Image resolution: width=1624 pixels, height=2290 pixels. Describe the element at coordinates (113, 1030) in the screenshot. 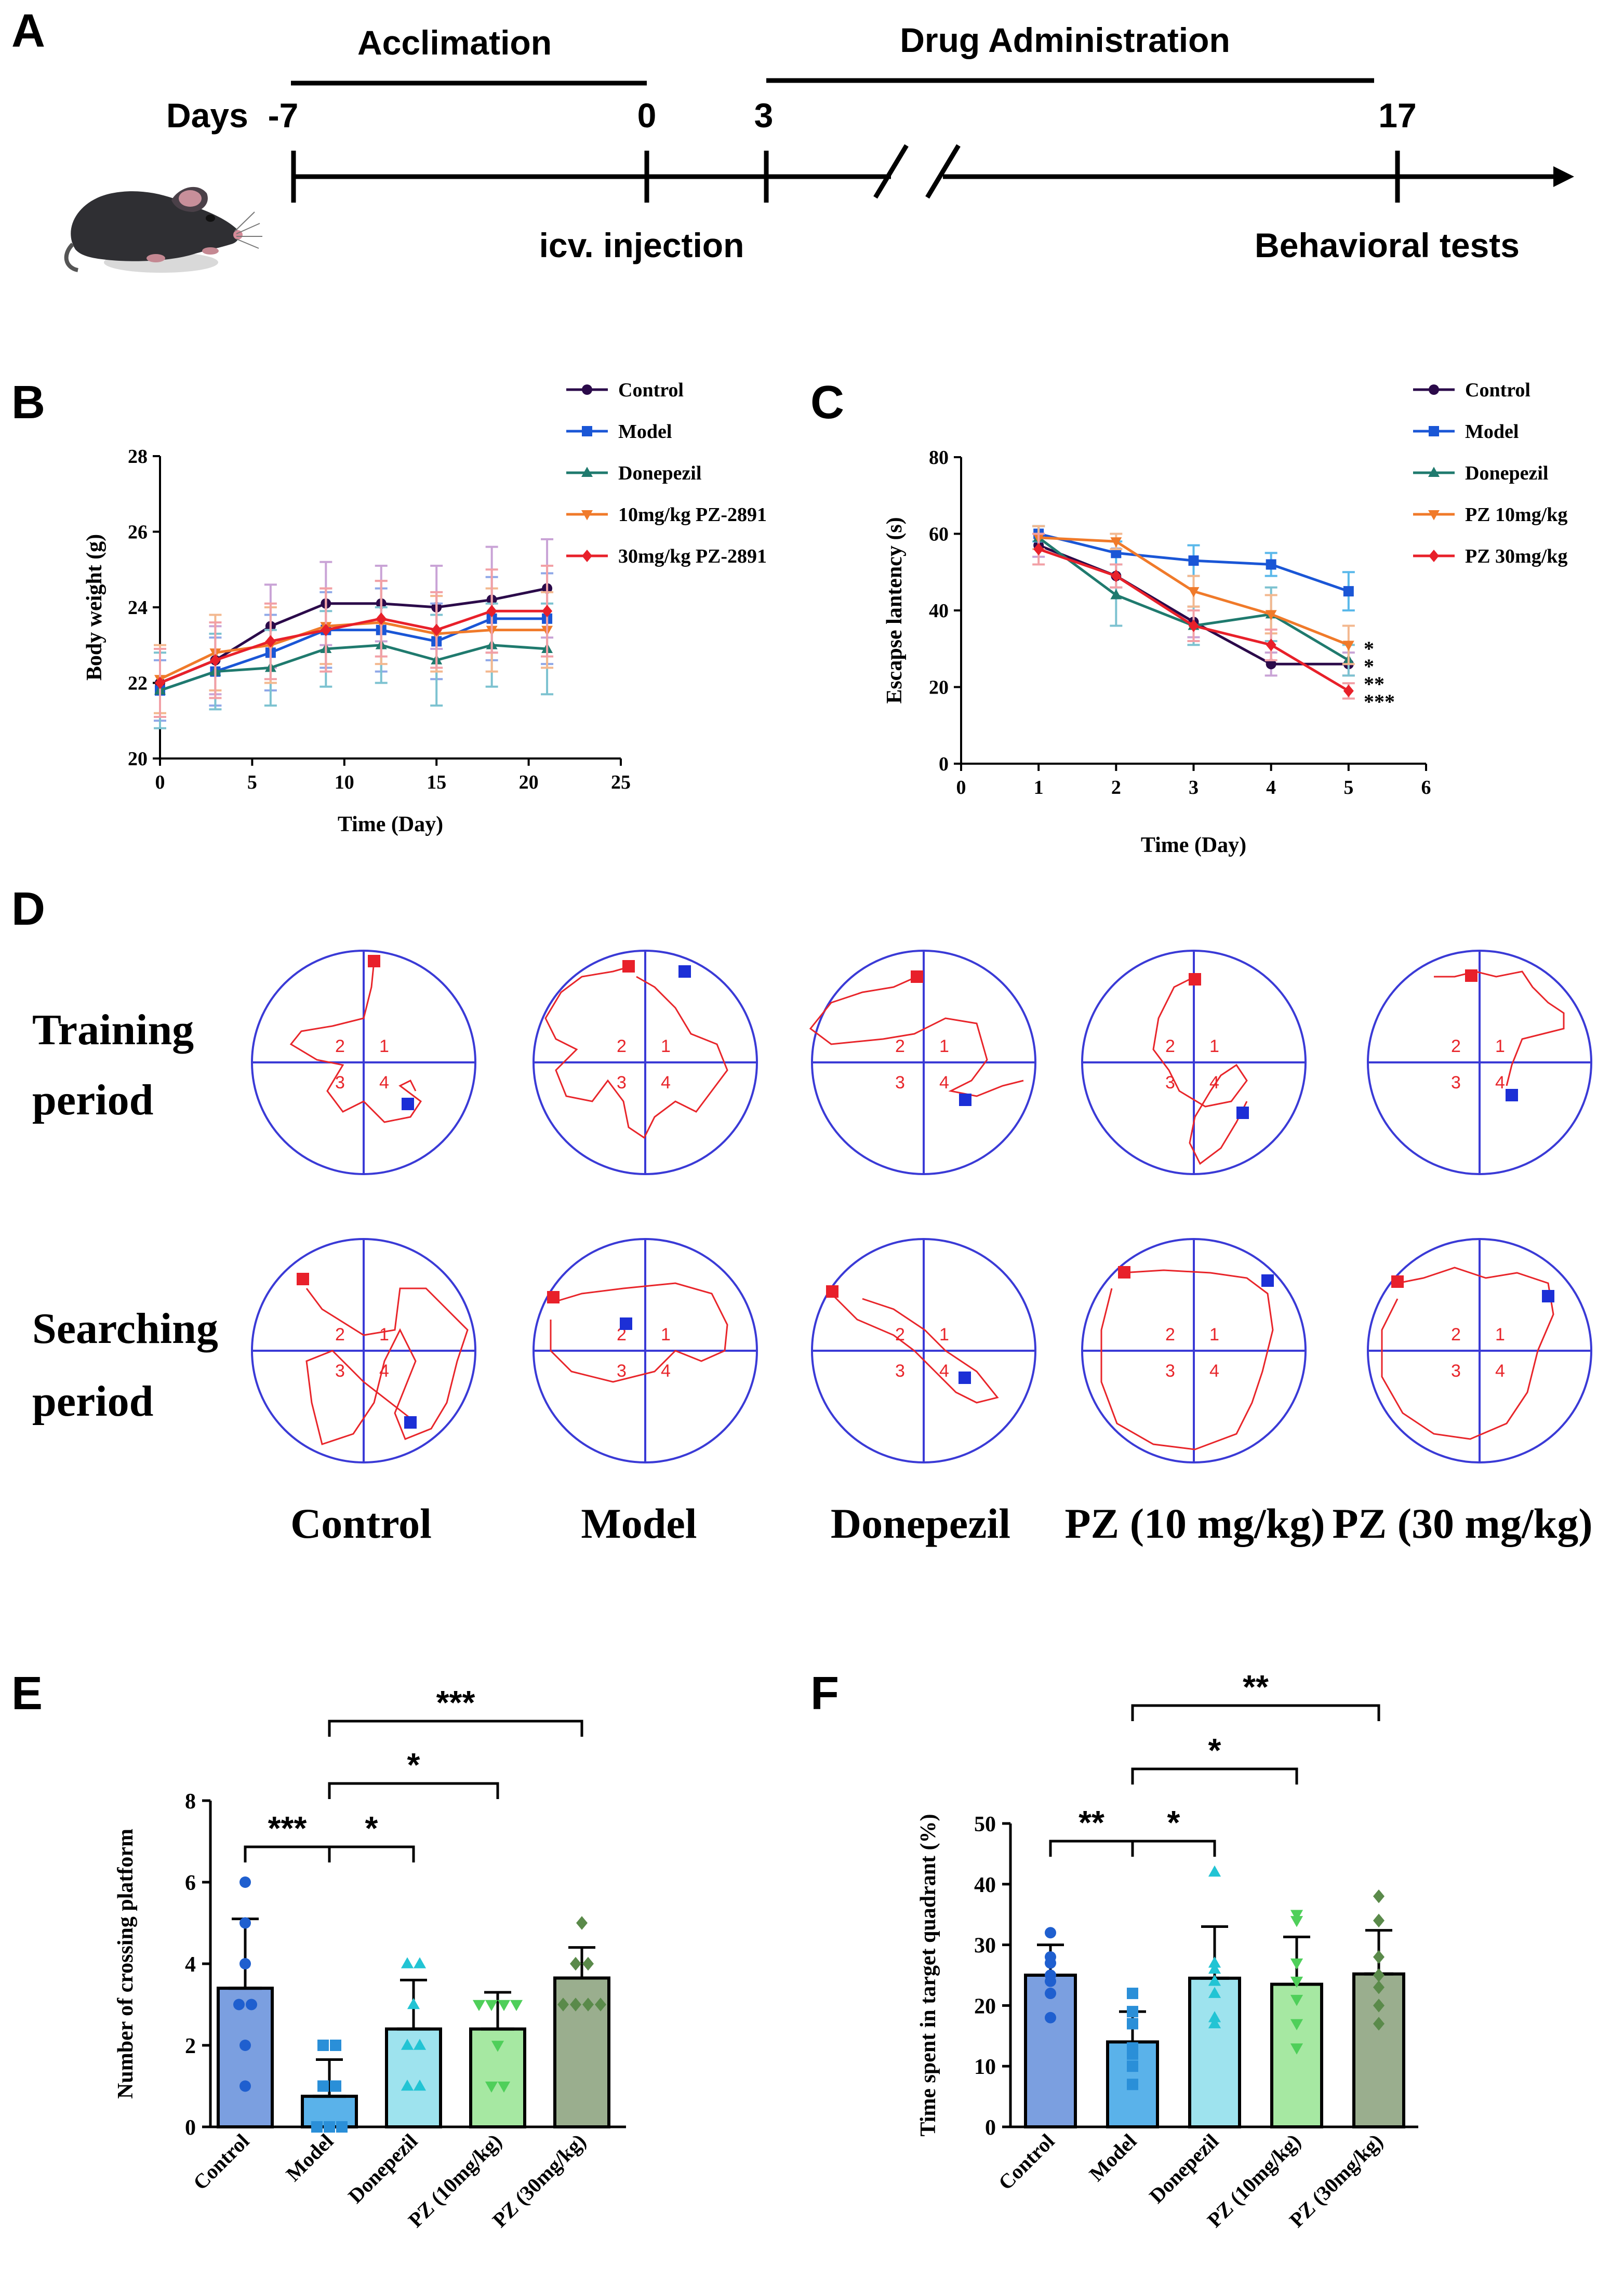

I see `training-label-line1: Training` at that location.